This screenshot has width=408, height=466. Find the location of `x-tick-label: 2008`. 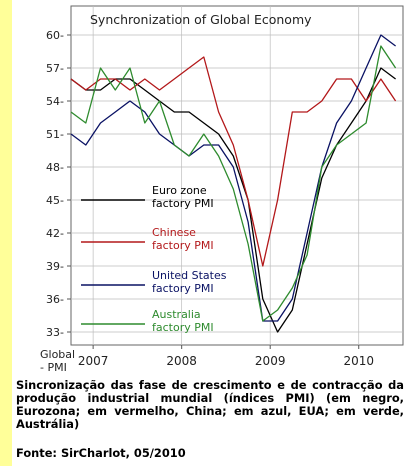

x-tick-label: 2008 is located at coordinates (181, 361).